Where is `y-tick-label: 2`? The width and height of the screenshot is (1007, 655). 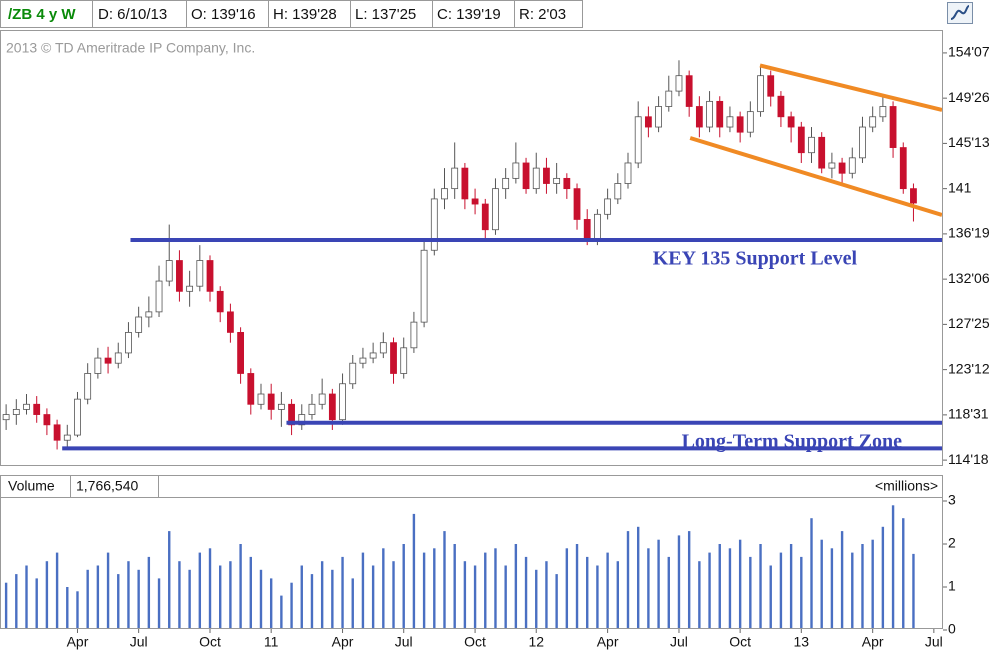 y-tick-label: 2 is located at coordinates (952, 543).